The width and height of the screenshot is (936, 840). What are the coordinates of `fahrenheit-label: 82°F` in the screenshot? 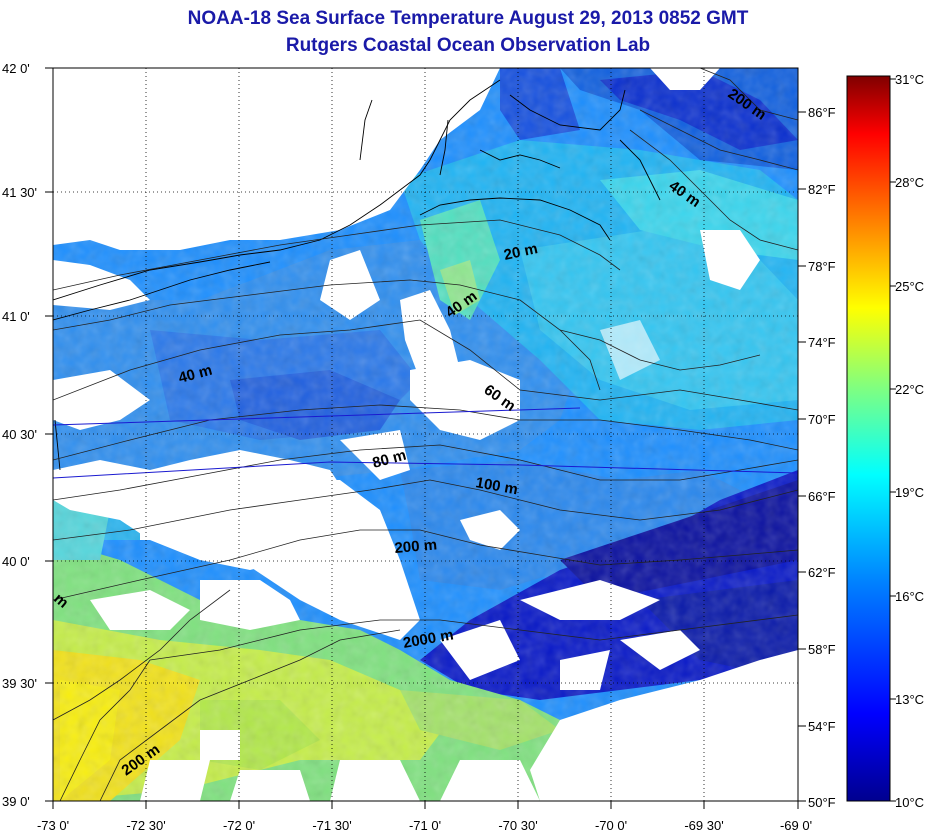 It's located at (822, 189).